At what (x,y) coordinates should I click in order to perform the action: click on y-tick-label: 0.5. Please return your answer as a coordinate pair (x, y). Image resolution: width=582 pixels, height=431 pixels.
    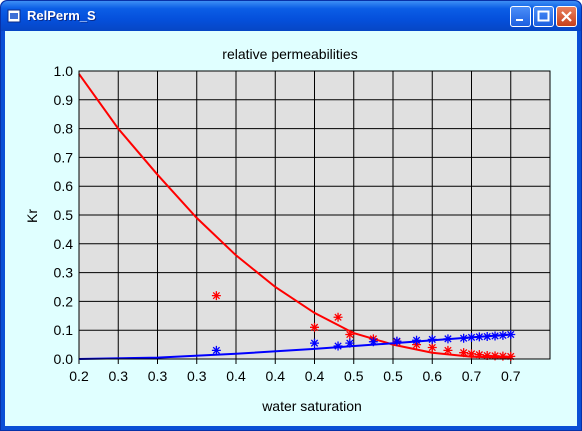
    Looking at the image, I should click on (64, 215).